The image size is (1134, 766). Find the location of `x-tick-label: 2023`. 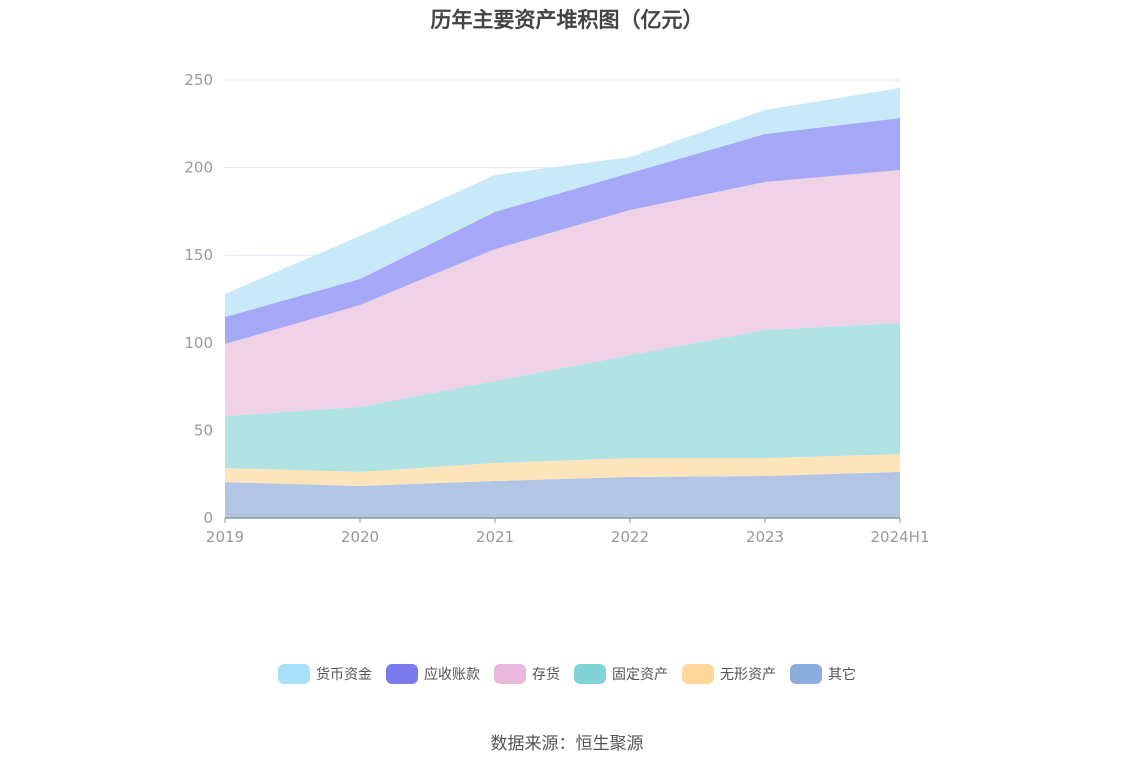

x-tick-label: 2023 is located at coordinates (765, 537).